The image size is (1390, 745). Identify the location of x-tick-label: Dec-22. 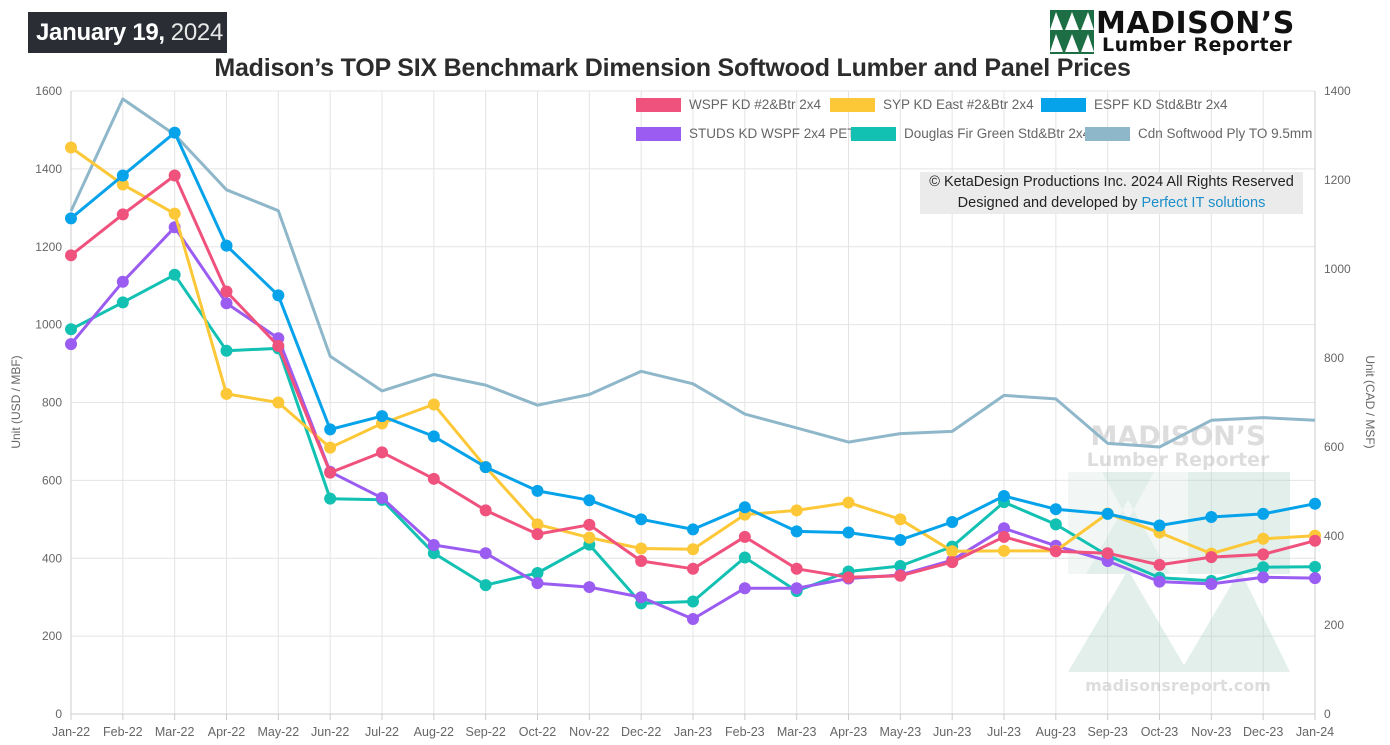
(641, 732).